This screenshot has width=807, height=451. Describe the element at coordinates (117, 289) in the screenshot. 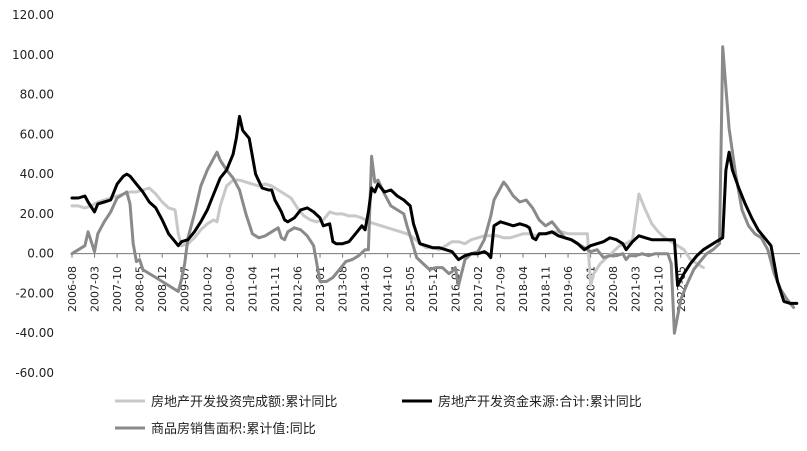

I see `x-tick-label: 2007-10` at that location.